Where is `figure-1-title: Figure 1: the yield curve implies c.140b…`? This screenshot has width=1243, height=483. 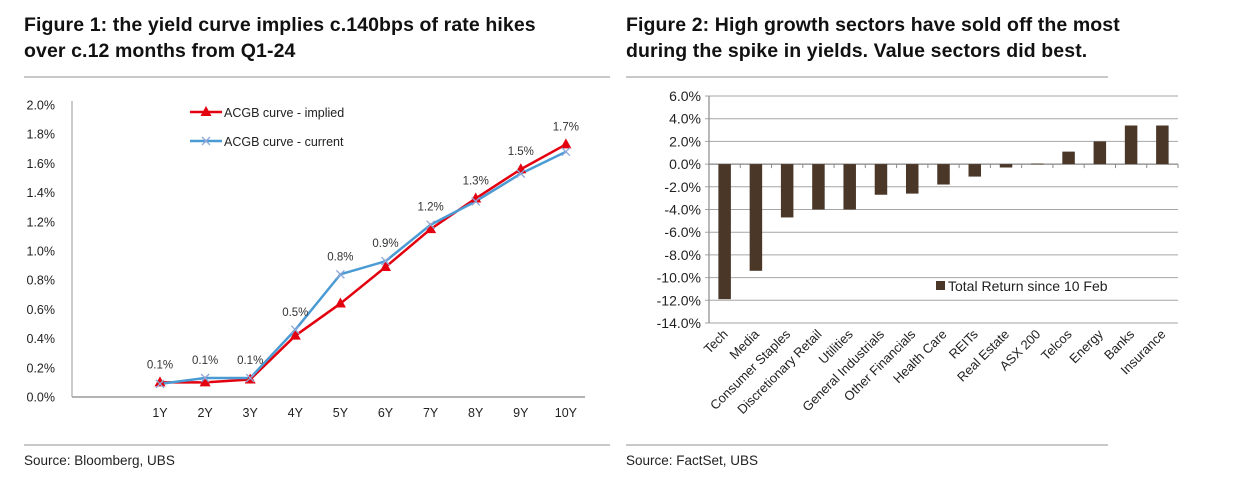
figure-1-title: Figure 1: the yield curve implies c.140b… is located at coordinates (280, 38).